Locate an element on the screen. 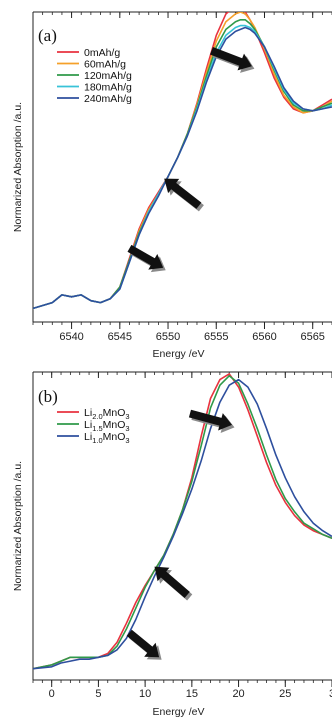  x-tick-label: 10 is located at coordinates (145, 694).